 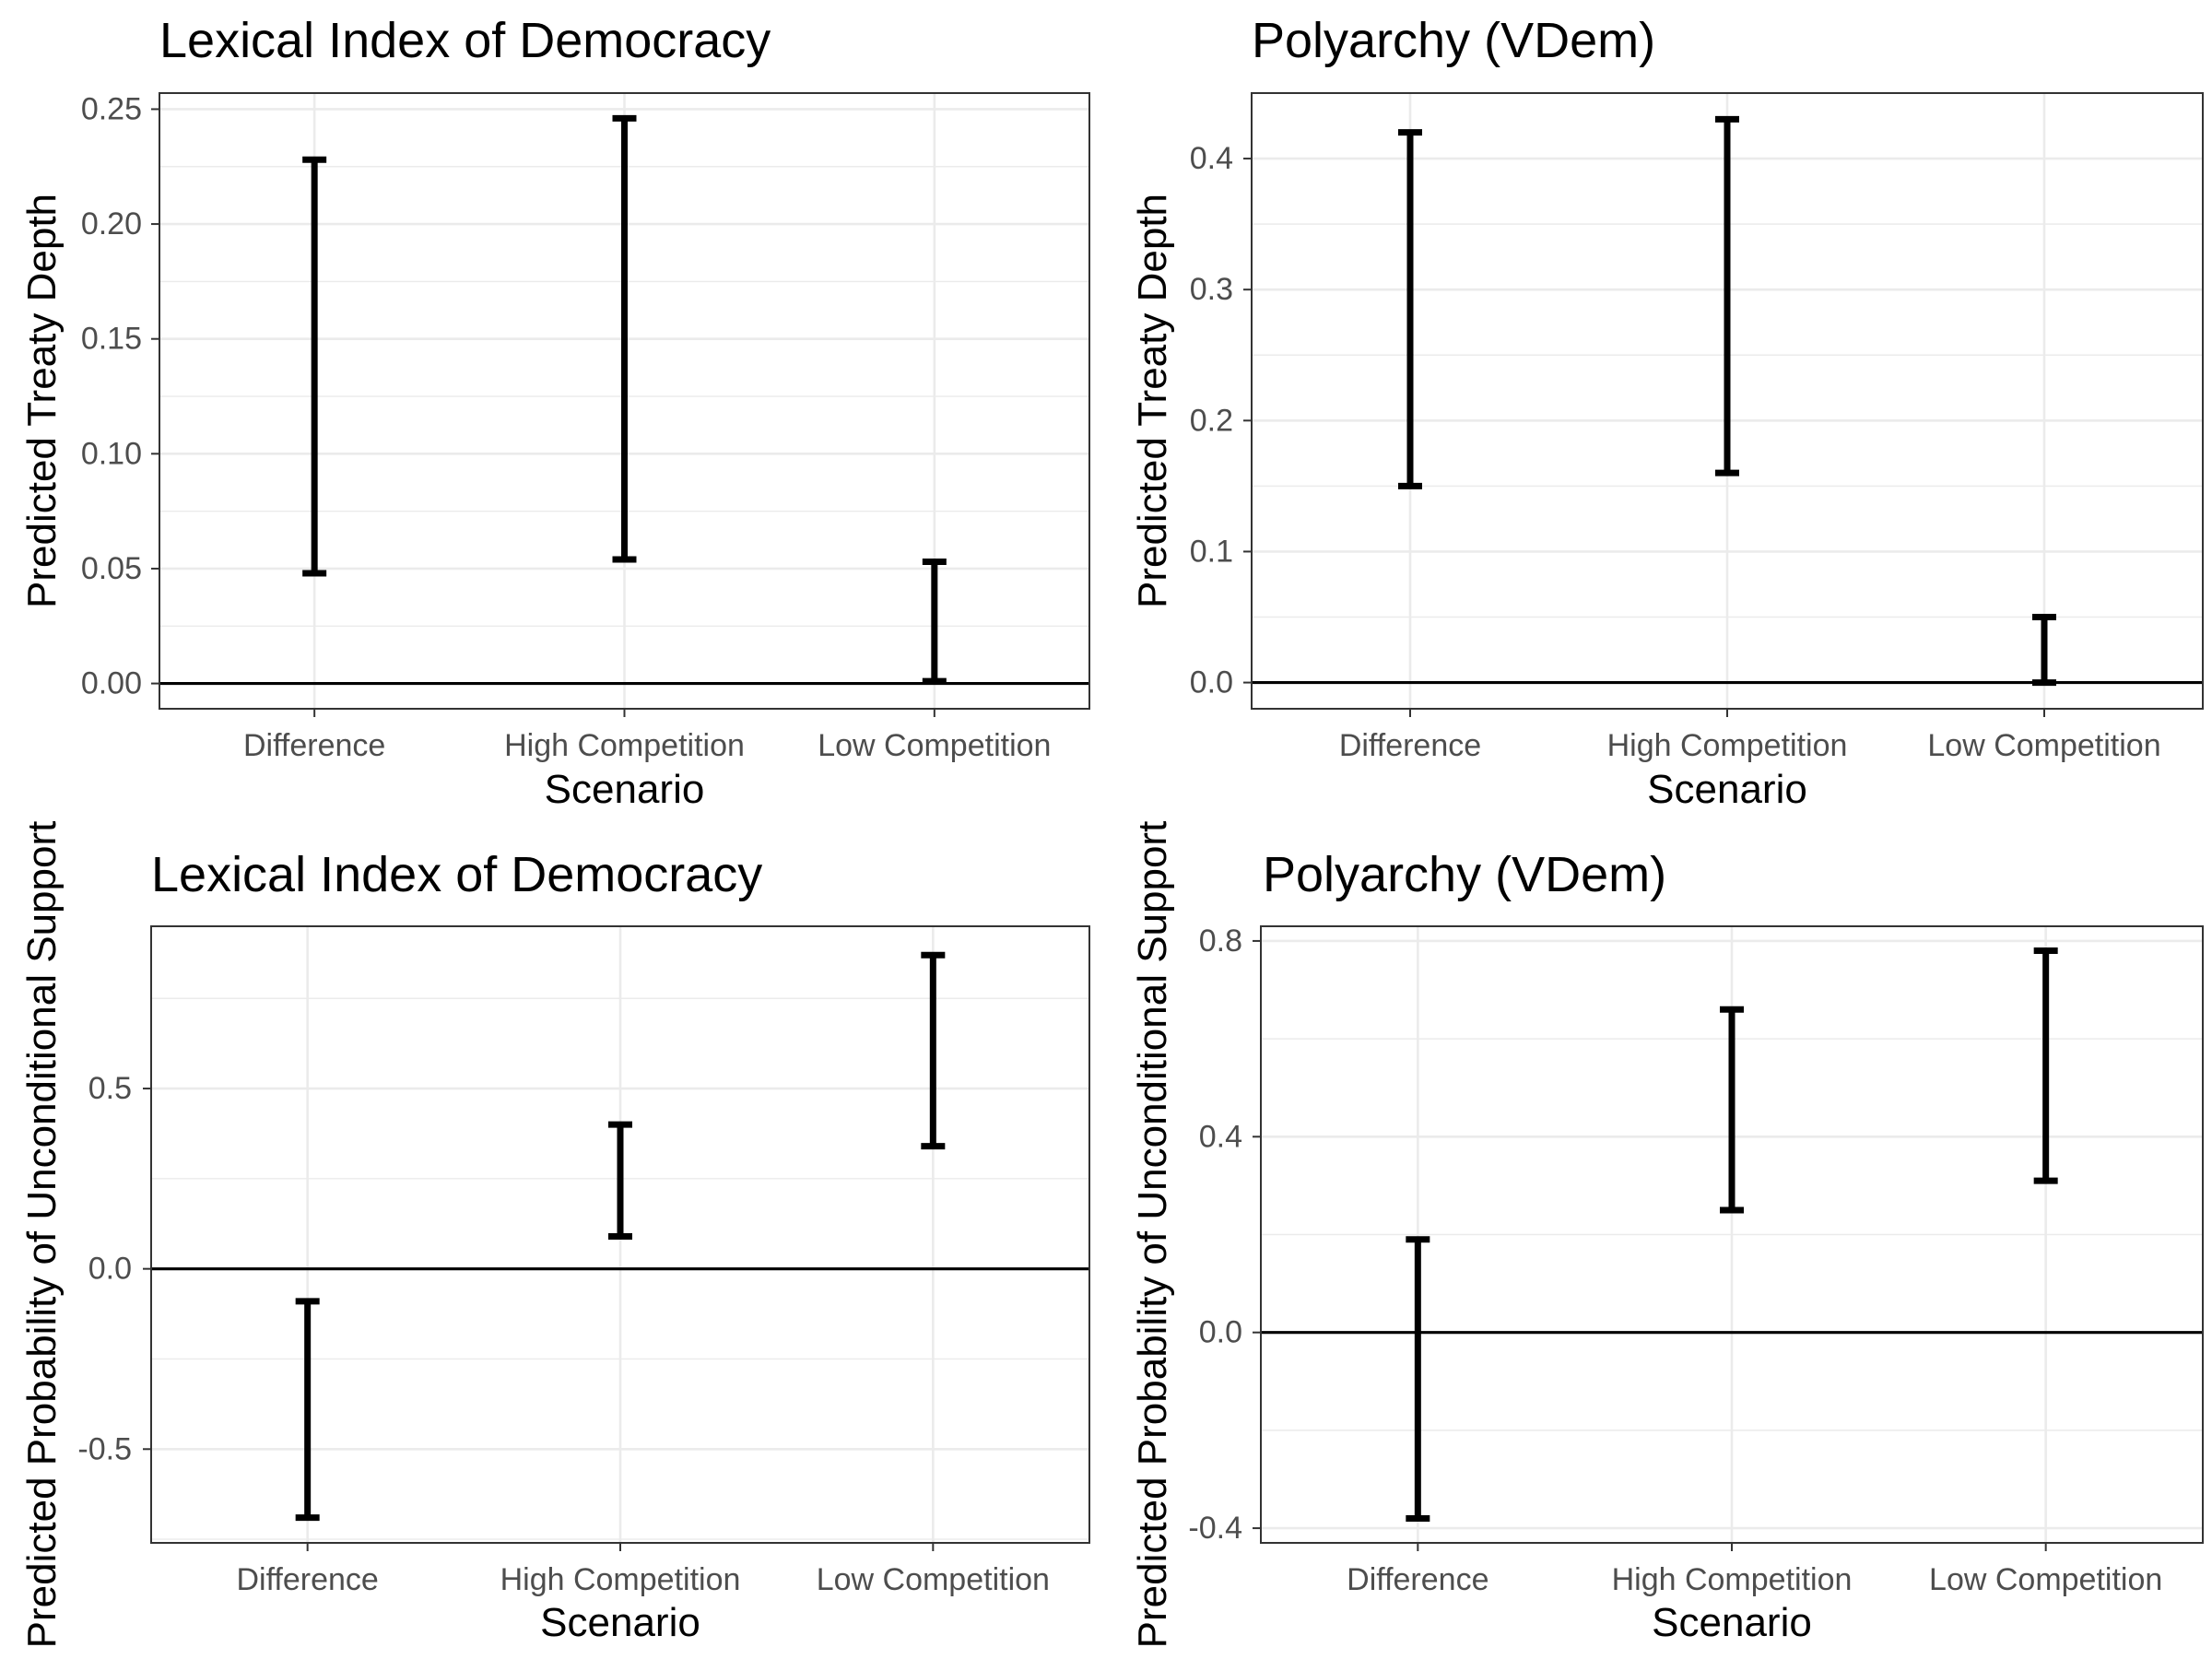 What do you see at coordinates (1215, 1528) in the screenshot?
I see `y-tick-label: -0.4` at bounding box center [1215, 1528].